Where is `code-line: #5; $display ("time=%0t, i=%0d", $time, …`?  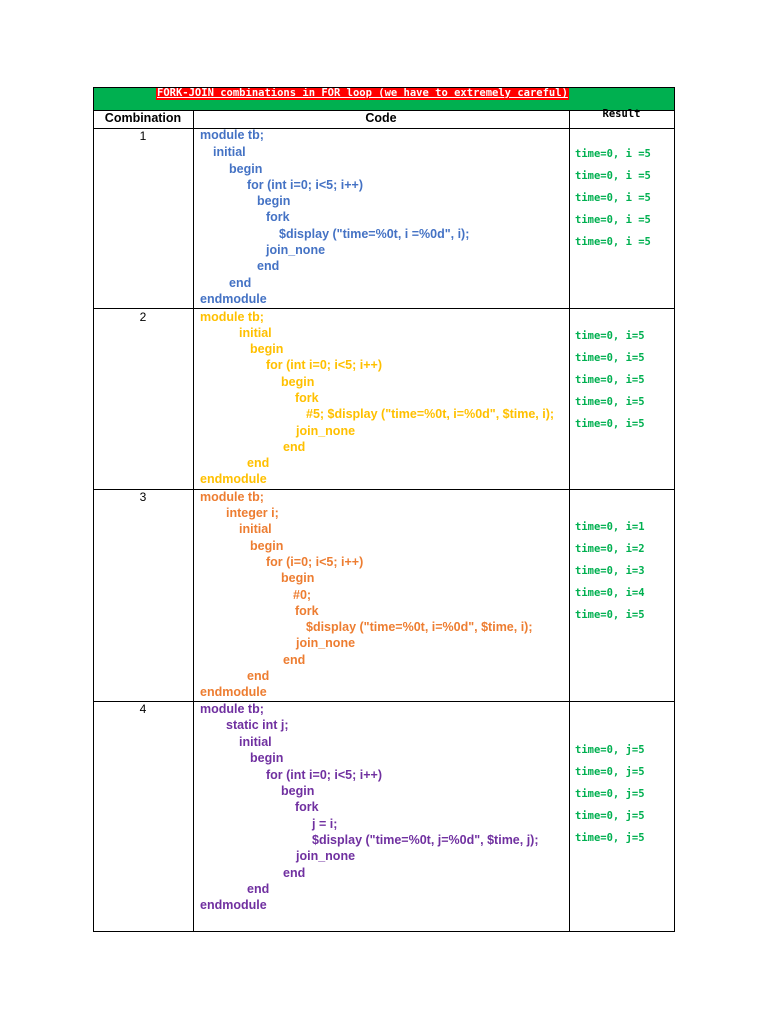 code-line: #5; $display ("time=%0t, i=%0d", $time, … is located at coordinates (430, 414).